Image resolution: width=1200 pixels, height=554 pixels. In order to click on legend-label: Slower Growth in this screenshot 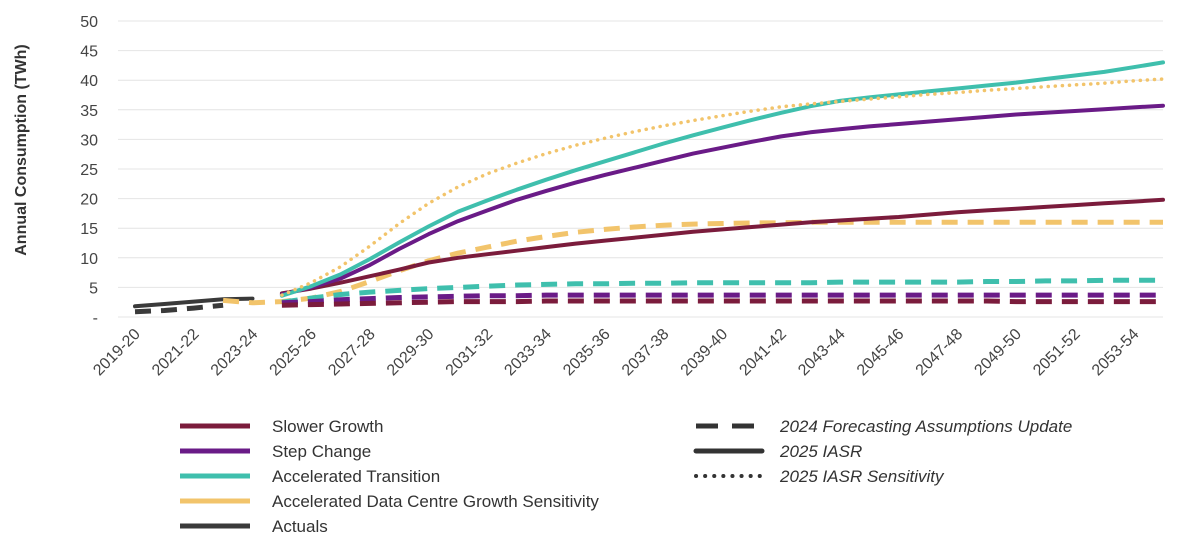, I will do `click(327, 426)`.